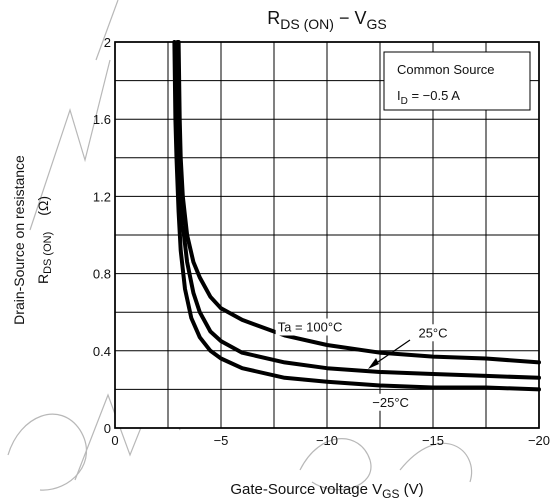  What do you see at coordinates (399, 95) in the screenshot?
I see `drain-current-symbol: I` at bounding box center [399, 95].